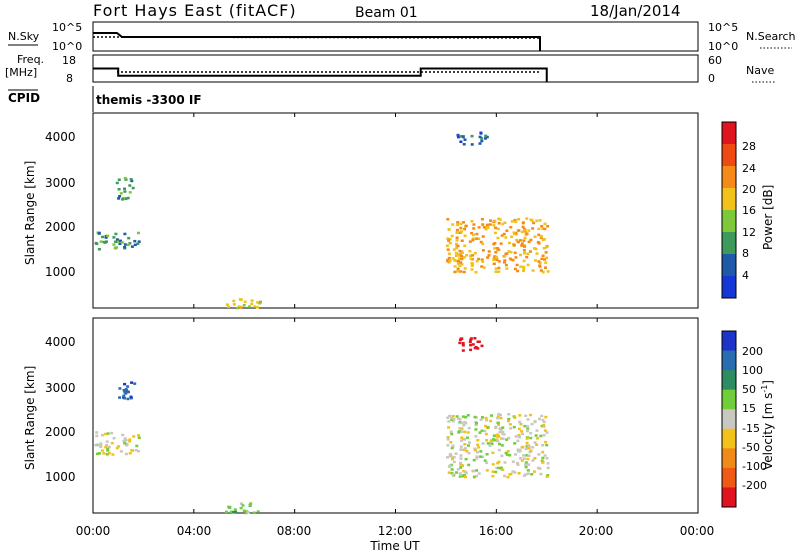  Describe the element at coordinates (105, 99) in the screenshot. I see `cpid-row: CPID themis -3300 IF` at that location.